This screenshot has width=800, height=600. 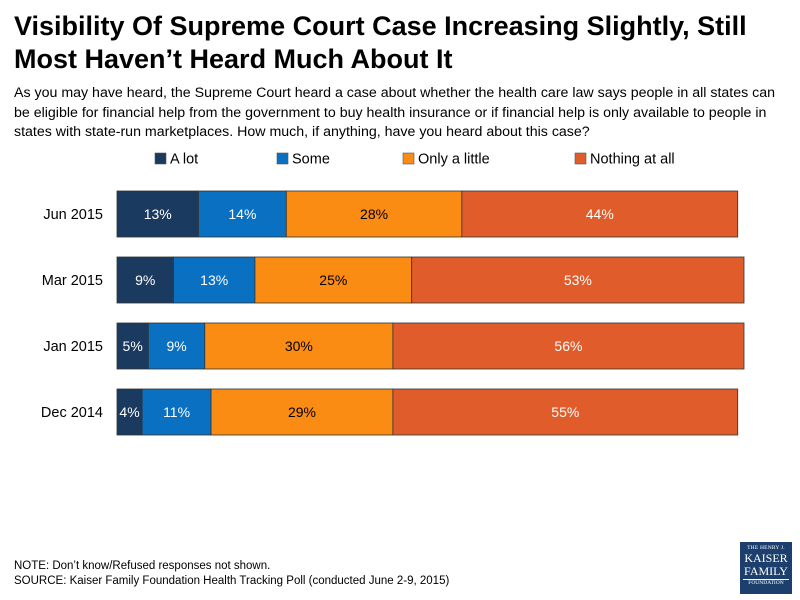 I want to click on category-label: Jan 2015, so click(x=73, y=347).